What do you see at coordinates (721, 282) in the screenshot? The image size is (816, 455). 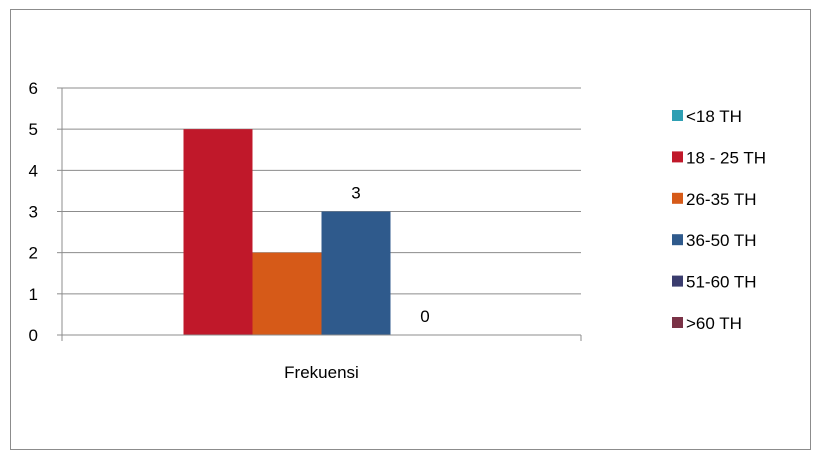 I see `legend-label: 51-60 TH` at bounding box center [721, 282].